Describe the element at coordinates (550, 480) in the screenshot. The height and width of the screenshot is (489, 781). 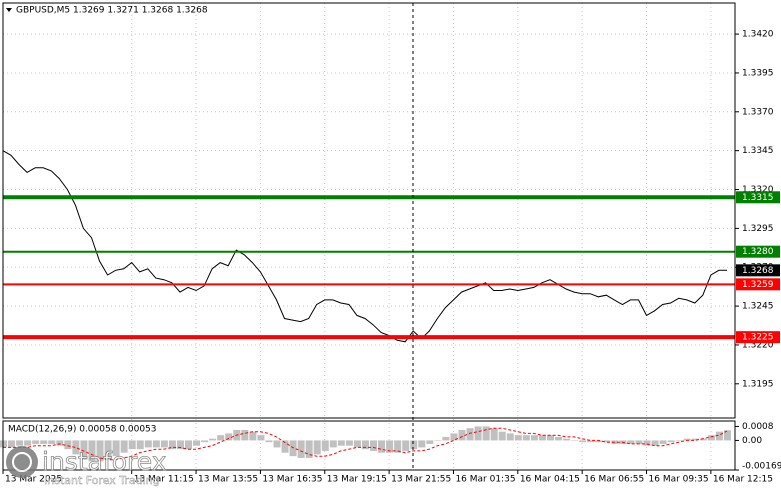
I see `x-tick-label: 16 Mar 04:15` at that location.